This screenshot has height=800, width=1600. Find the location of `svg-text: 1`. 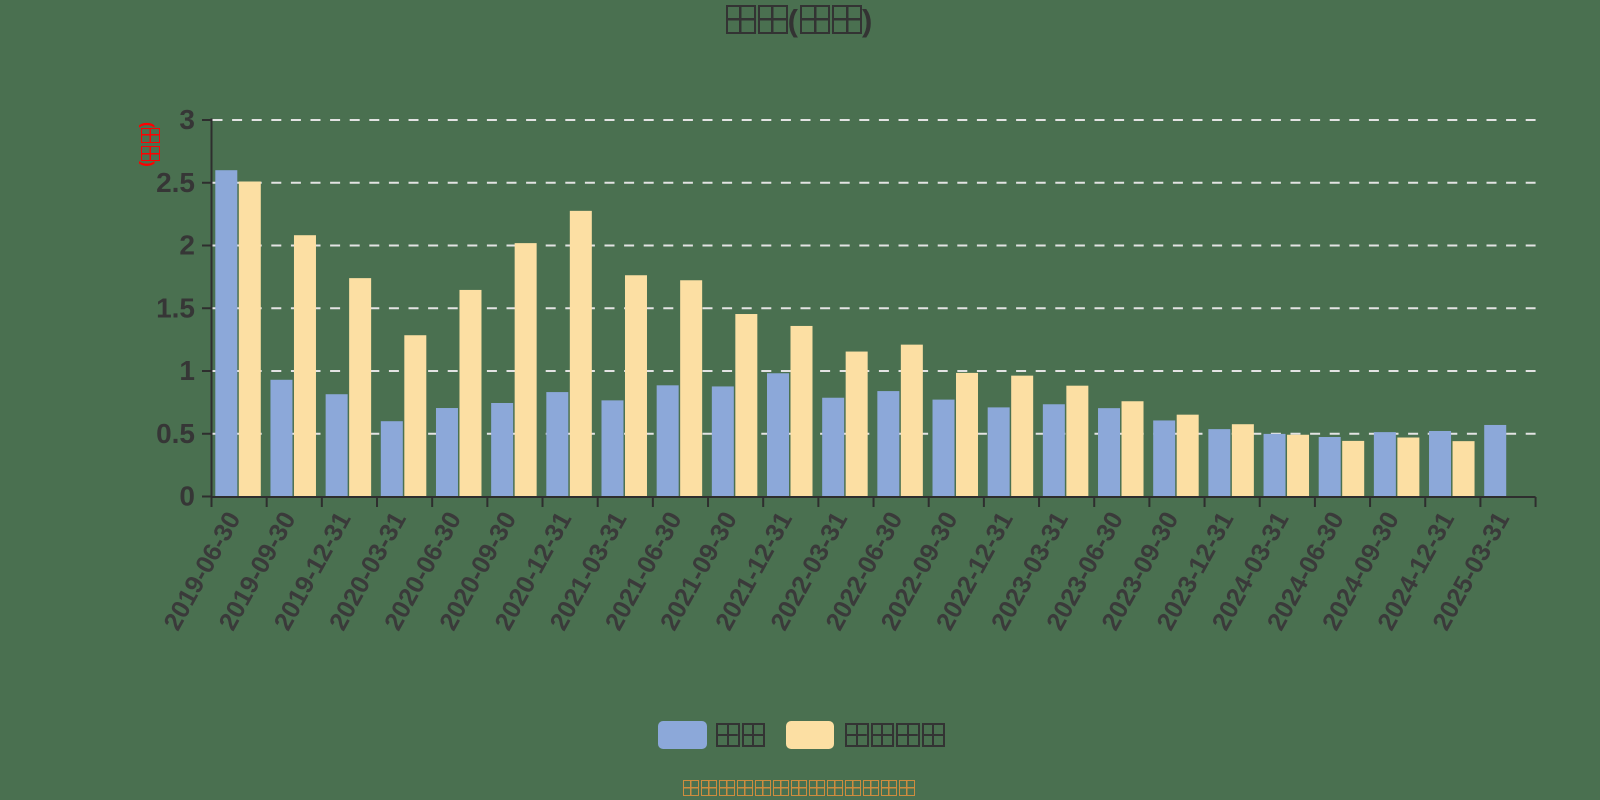

svg-text: 1 is located at coordinates (187, 370).